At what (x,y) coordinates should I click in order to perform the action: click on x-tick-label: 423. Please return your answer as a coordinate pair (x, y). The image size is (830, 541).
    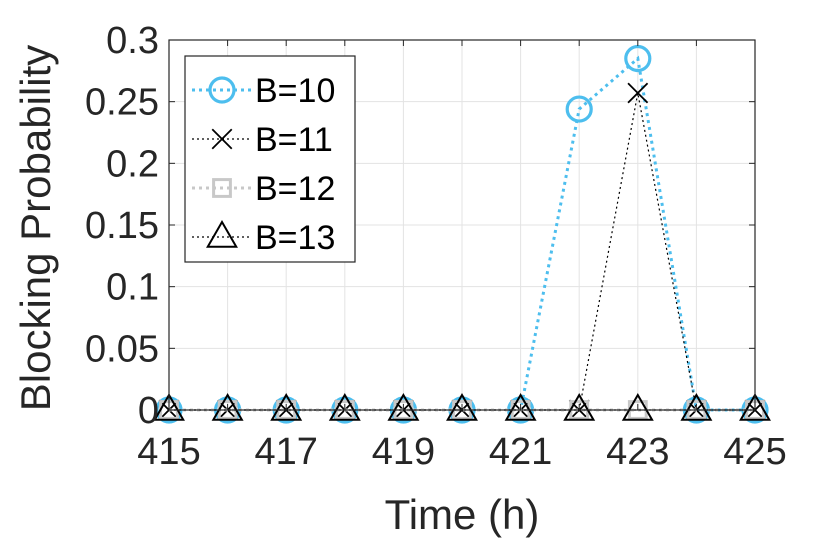
    Looking at the image, I should click on (637, 452).